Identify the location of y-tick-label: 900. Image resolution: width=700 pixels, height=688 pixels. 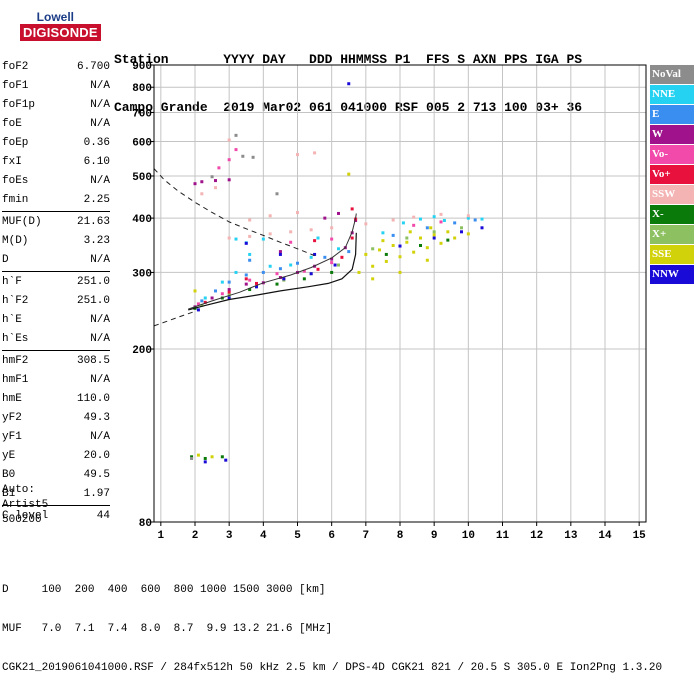
(142, 67).